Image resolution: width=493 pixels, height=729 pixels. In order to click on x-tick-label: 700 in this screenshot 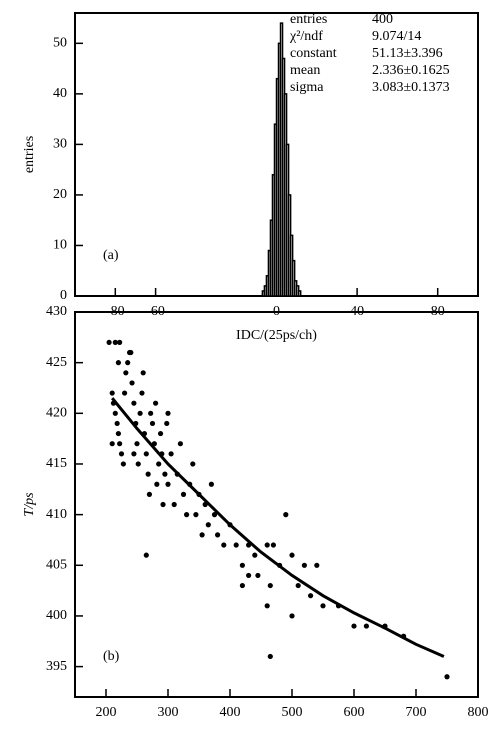, I will do `click(416, 712)`.